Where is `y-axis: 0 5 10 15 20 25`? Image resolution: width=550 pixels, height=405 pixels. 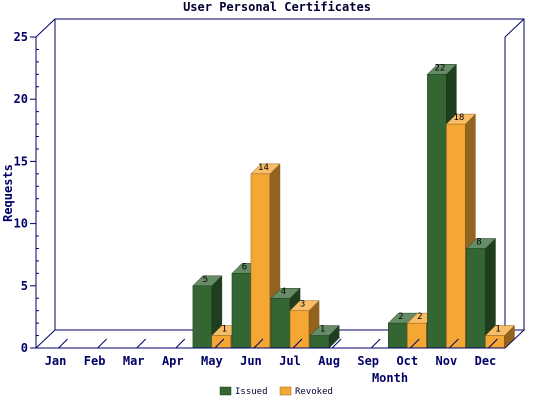
y-axis: 0 5 10 15 20 25 is located at coordinates (26, 192).